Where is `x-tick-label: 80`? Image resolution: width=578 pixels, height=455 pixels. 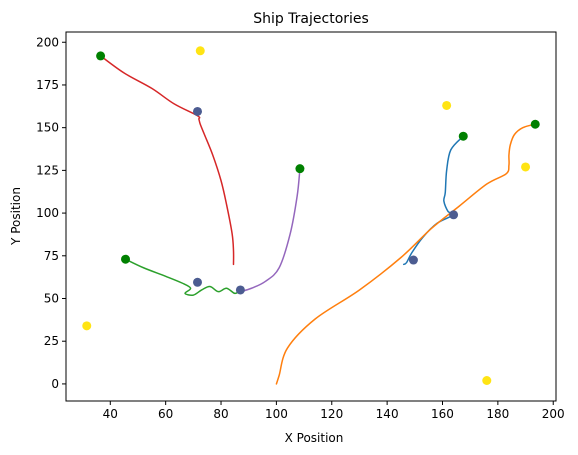
x-tick-label: 80 is located at coordinates (220, 414).